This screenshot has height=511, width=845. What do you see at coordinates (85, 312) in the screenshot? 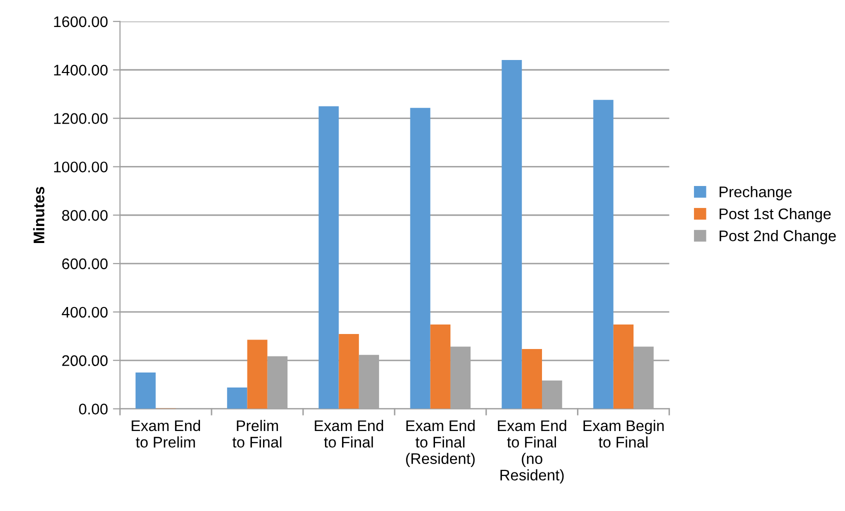
I see `y-tick-label: 400.00` at bounding box center [85, 312].